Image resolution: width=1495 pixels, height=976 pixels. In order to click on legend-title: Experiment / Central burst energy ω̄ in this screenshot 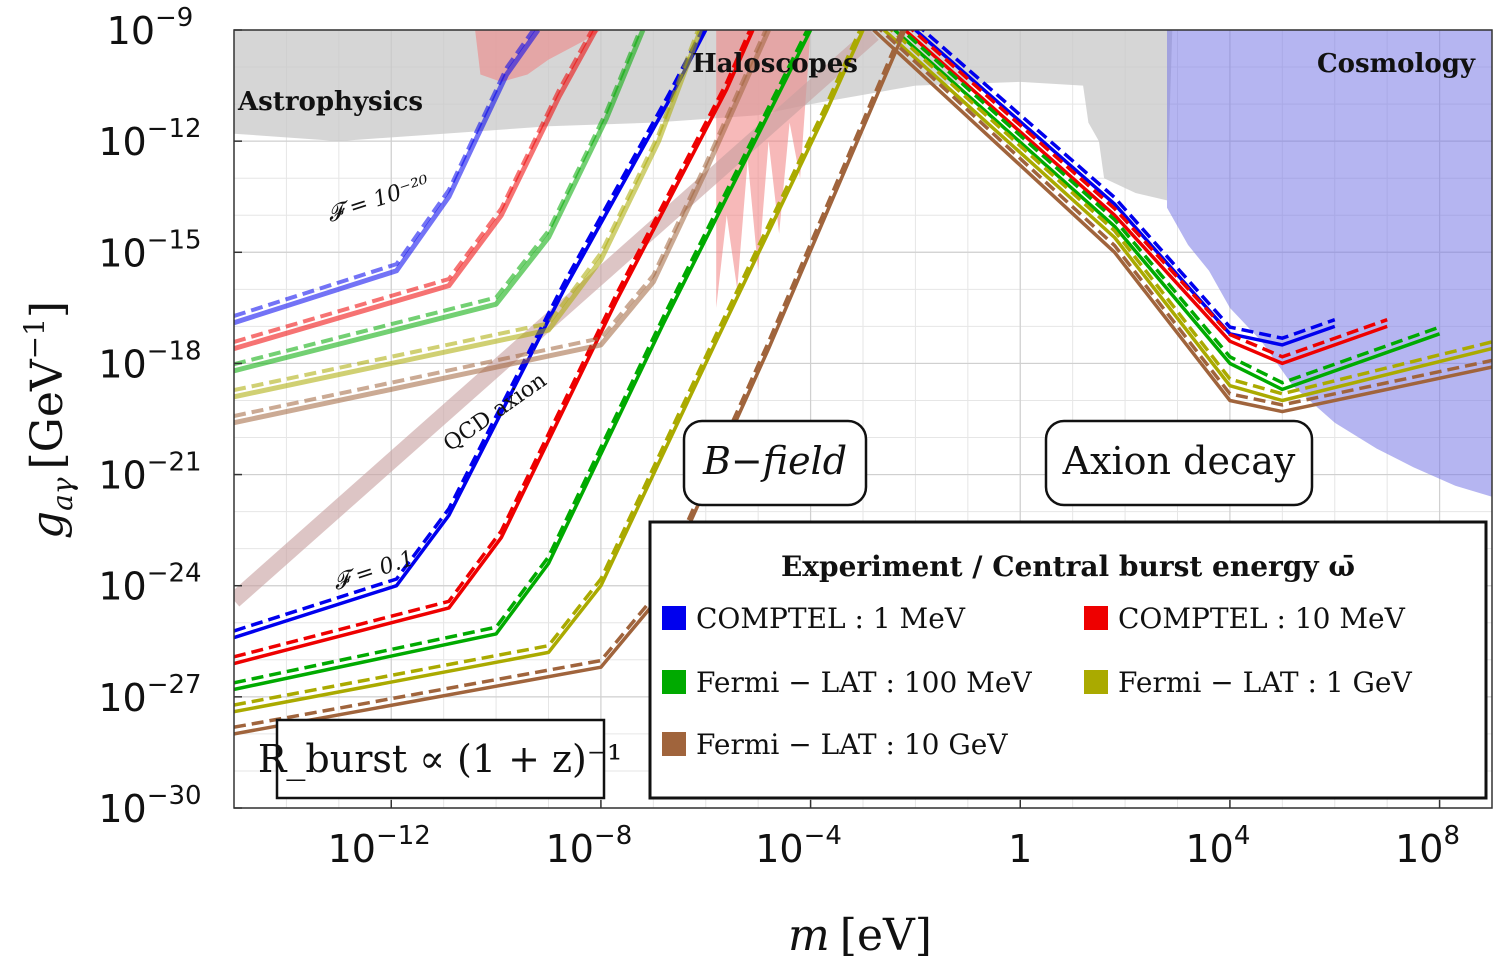, I will do `click(1068, 566)`.